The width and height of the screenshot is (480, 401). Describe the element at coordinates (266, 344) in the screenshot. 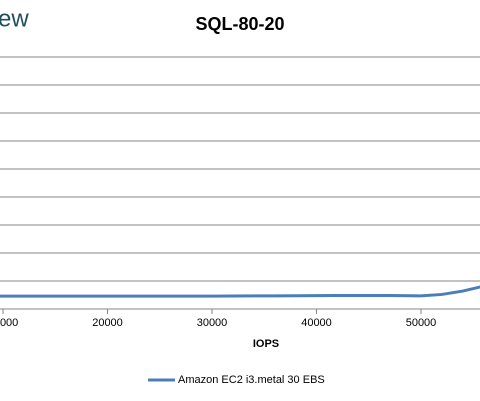

I see `x-axis-label: IOPS` at that location.